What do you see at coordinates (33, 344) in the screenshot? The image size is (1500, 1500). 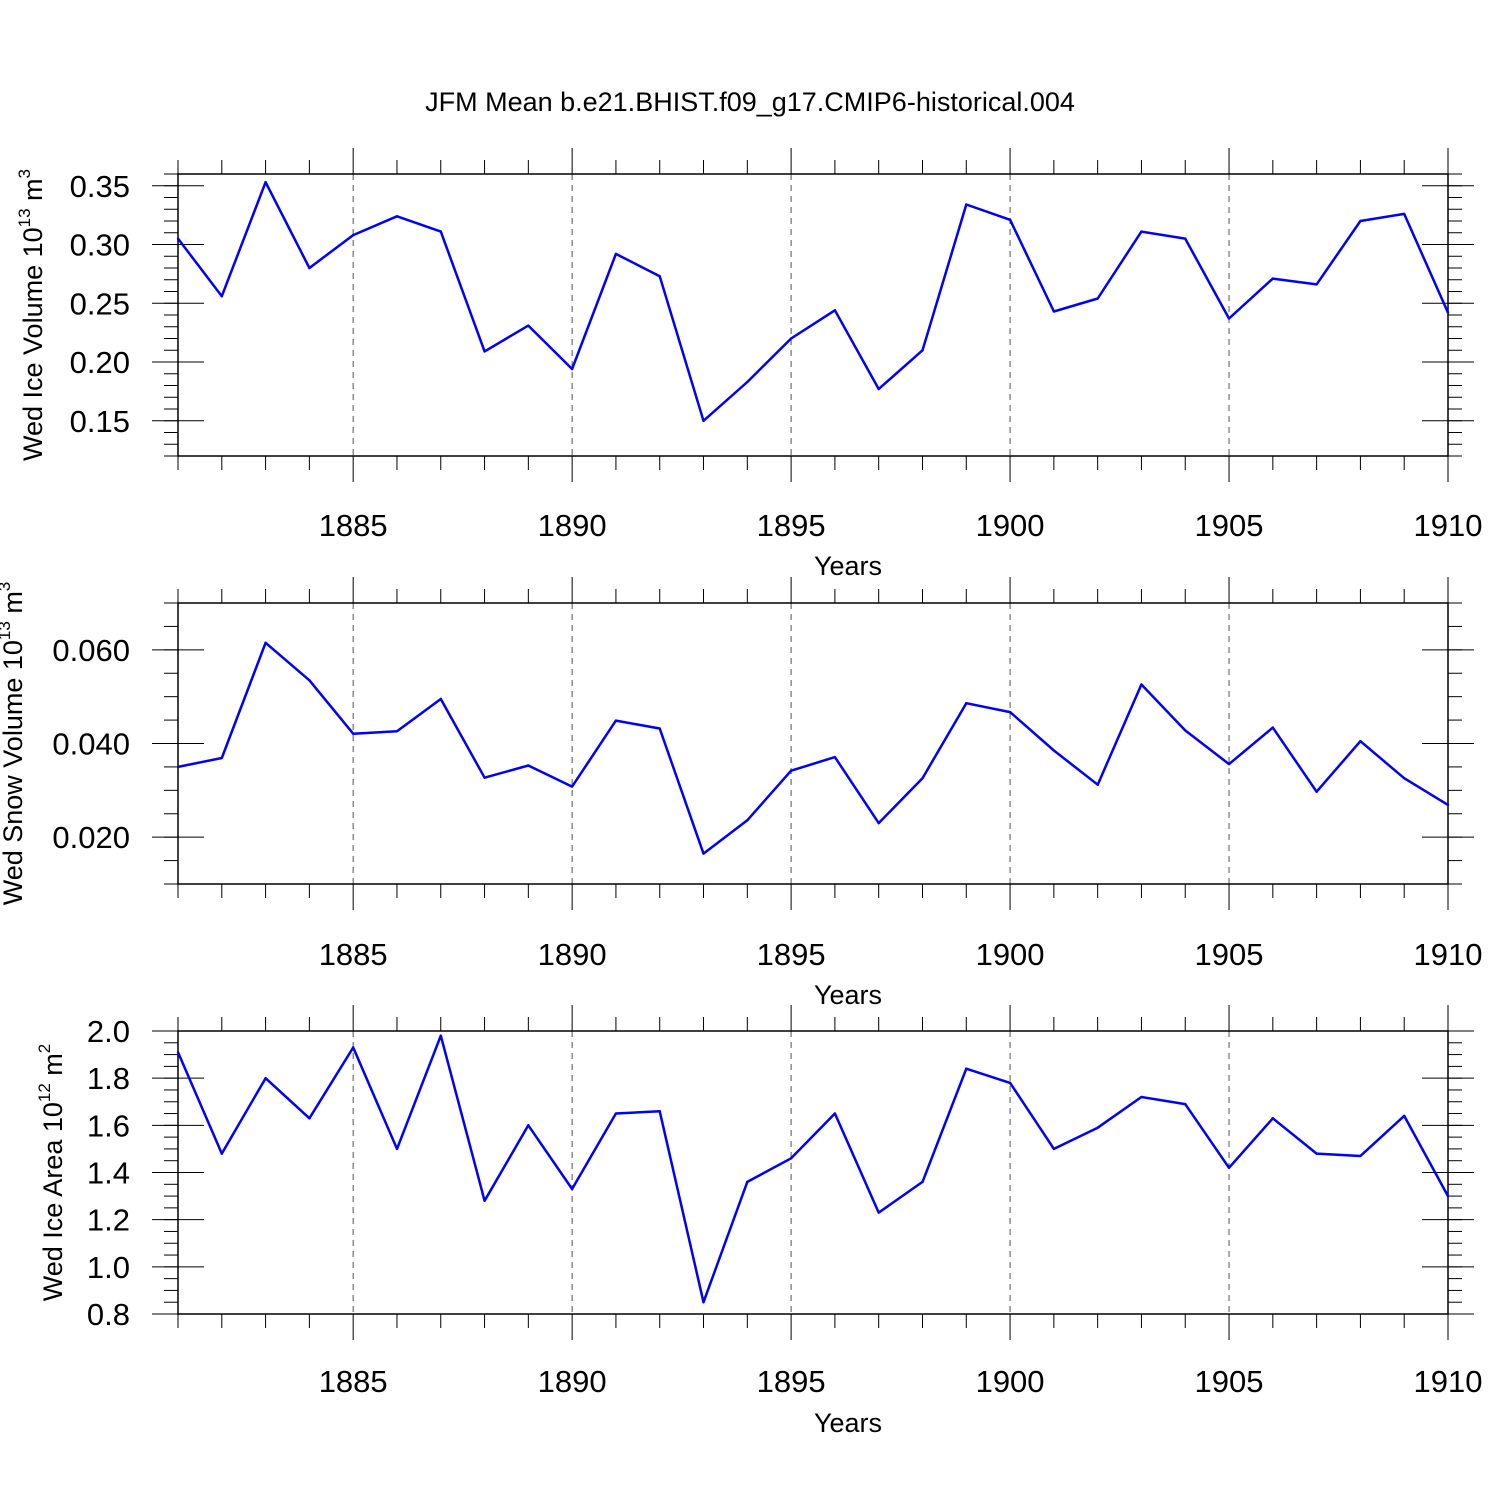 I see `y-axis-label-main: Wed Ice Volume 10` at bounding box center [33, 344].